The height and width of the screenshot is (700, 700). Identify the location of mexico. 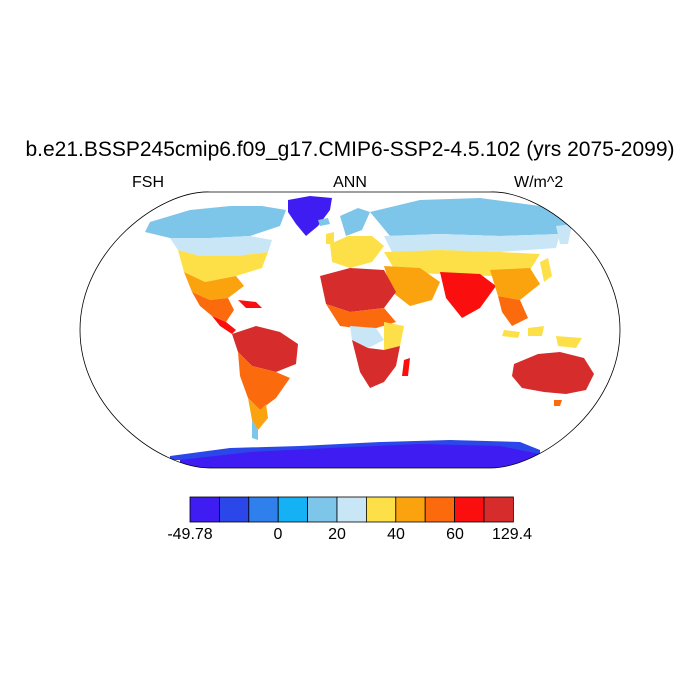
(213, 307).